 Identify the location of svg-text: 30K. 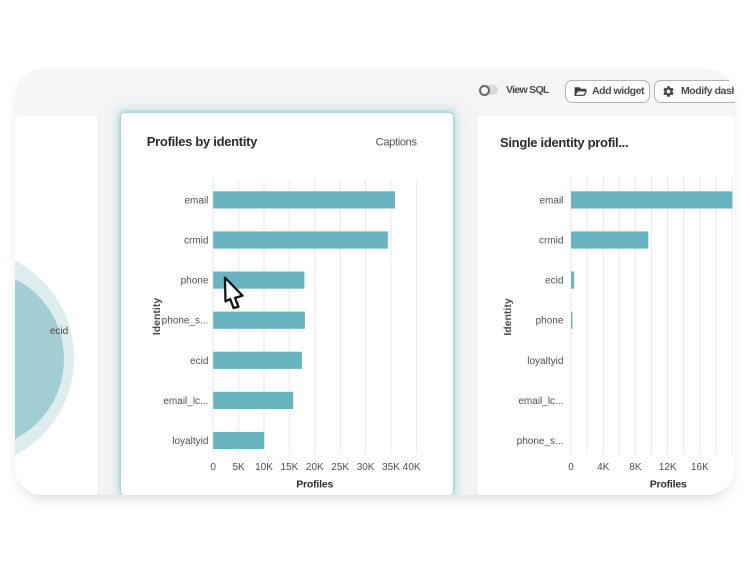
(366, 467).